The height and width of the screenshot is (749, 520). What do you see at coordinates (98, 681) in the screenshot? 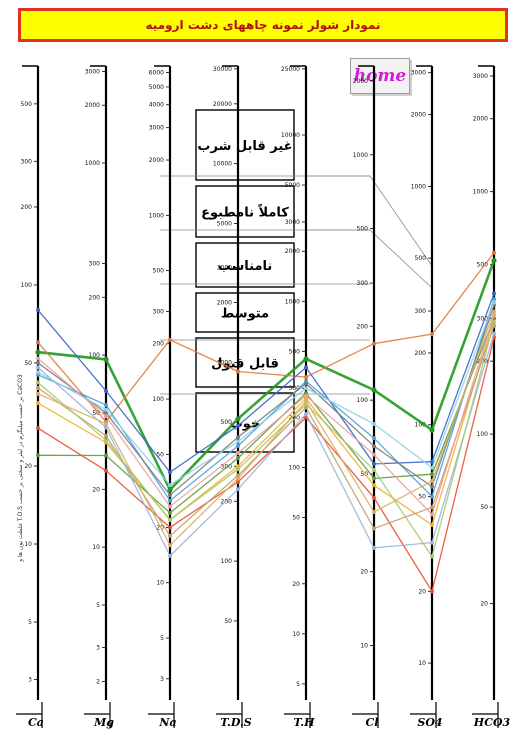
I see `tick-label: 2` at bounding box center [98, 681].